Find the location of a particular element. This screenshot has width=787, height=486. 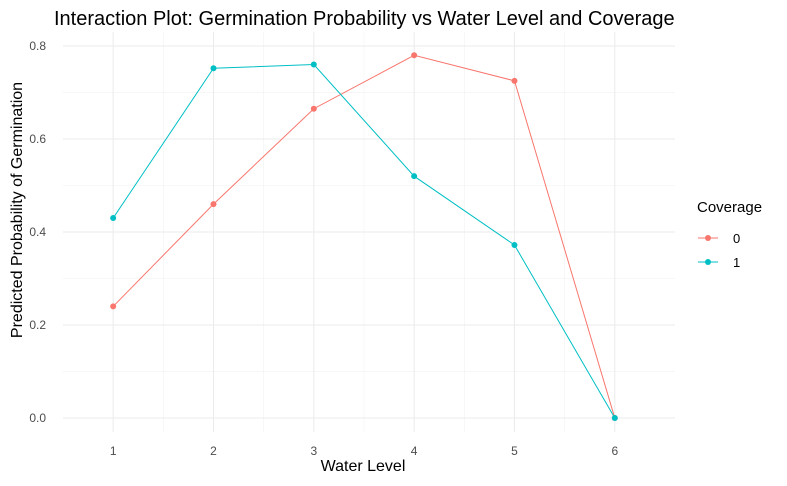

x-tick-label: 6 is located at coordinates (614, 451).